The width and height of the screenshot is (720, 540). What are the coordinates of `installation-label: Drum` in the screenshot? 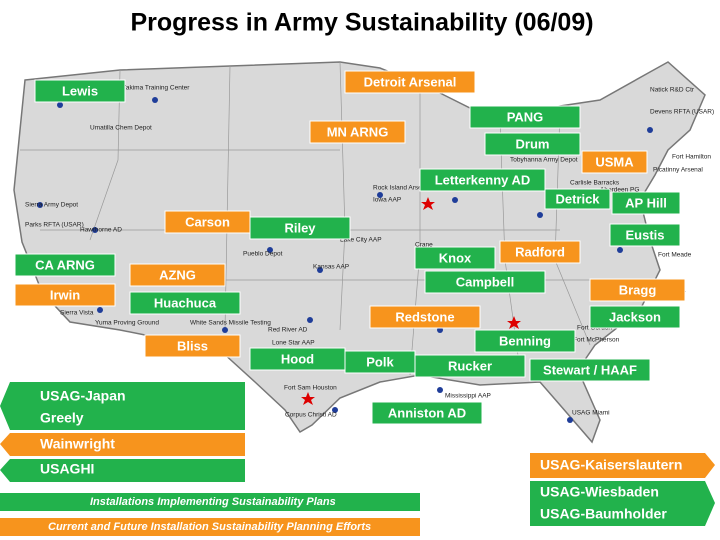 It's located at (533, 143).